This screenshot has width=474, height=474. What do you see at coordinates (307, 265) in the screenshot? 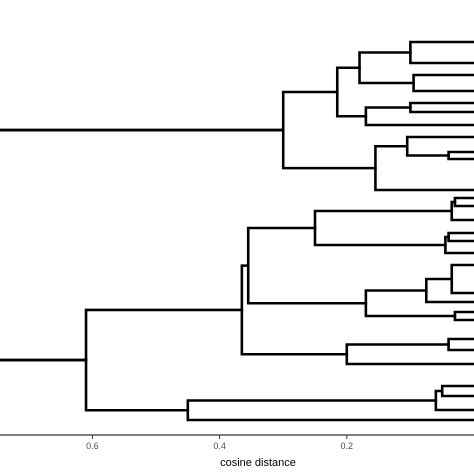
I see `dendrogram-branch-m20` at bounding box center [307, 265].